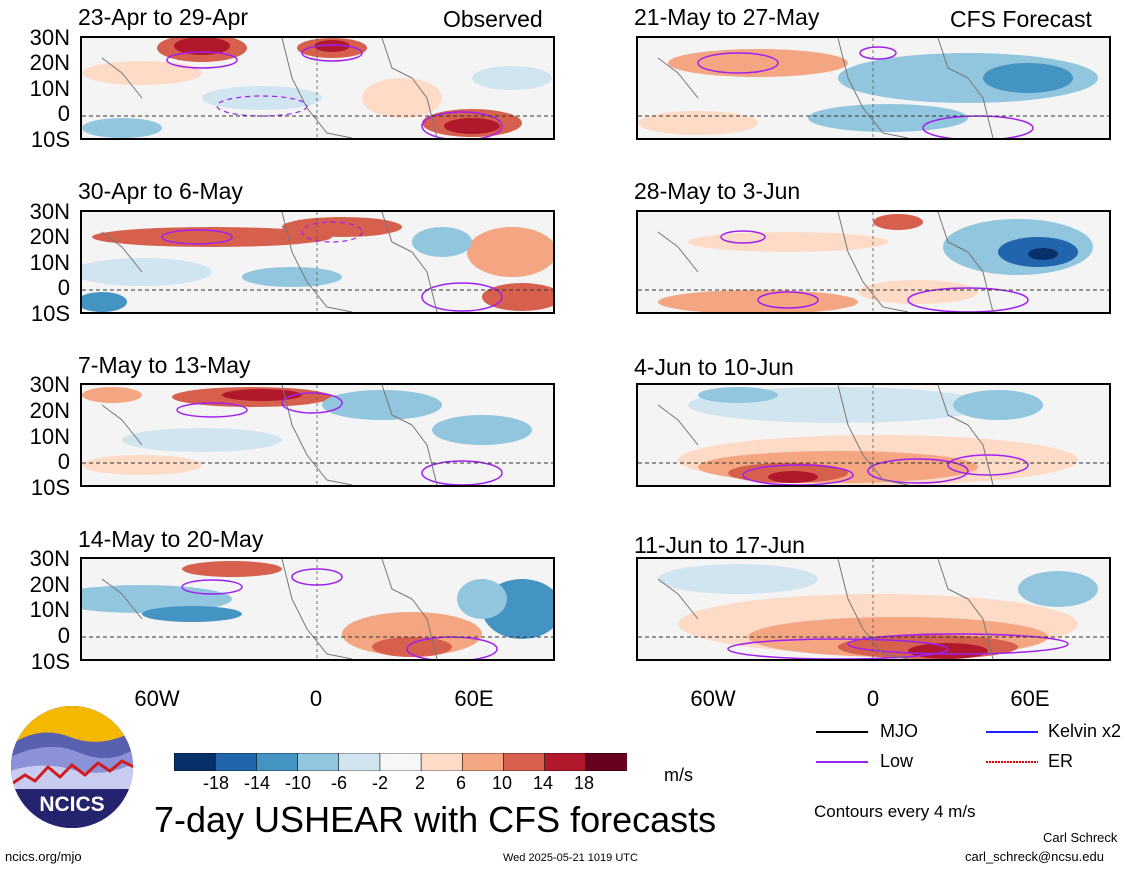  I want to click on panel-title-1: 23-Apr to 29-Apr, so click(163, 17).